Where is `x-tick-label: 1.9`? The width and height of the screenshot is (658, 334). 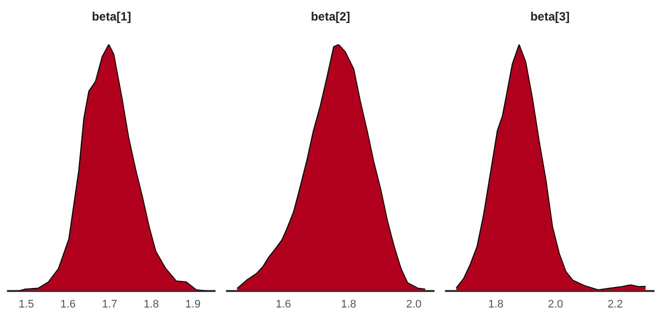
x-tick-label: 1.9 is located at coordinates (193, 304).